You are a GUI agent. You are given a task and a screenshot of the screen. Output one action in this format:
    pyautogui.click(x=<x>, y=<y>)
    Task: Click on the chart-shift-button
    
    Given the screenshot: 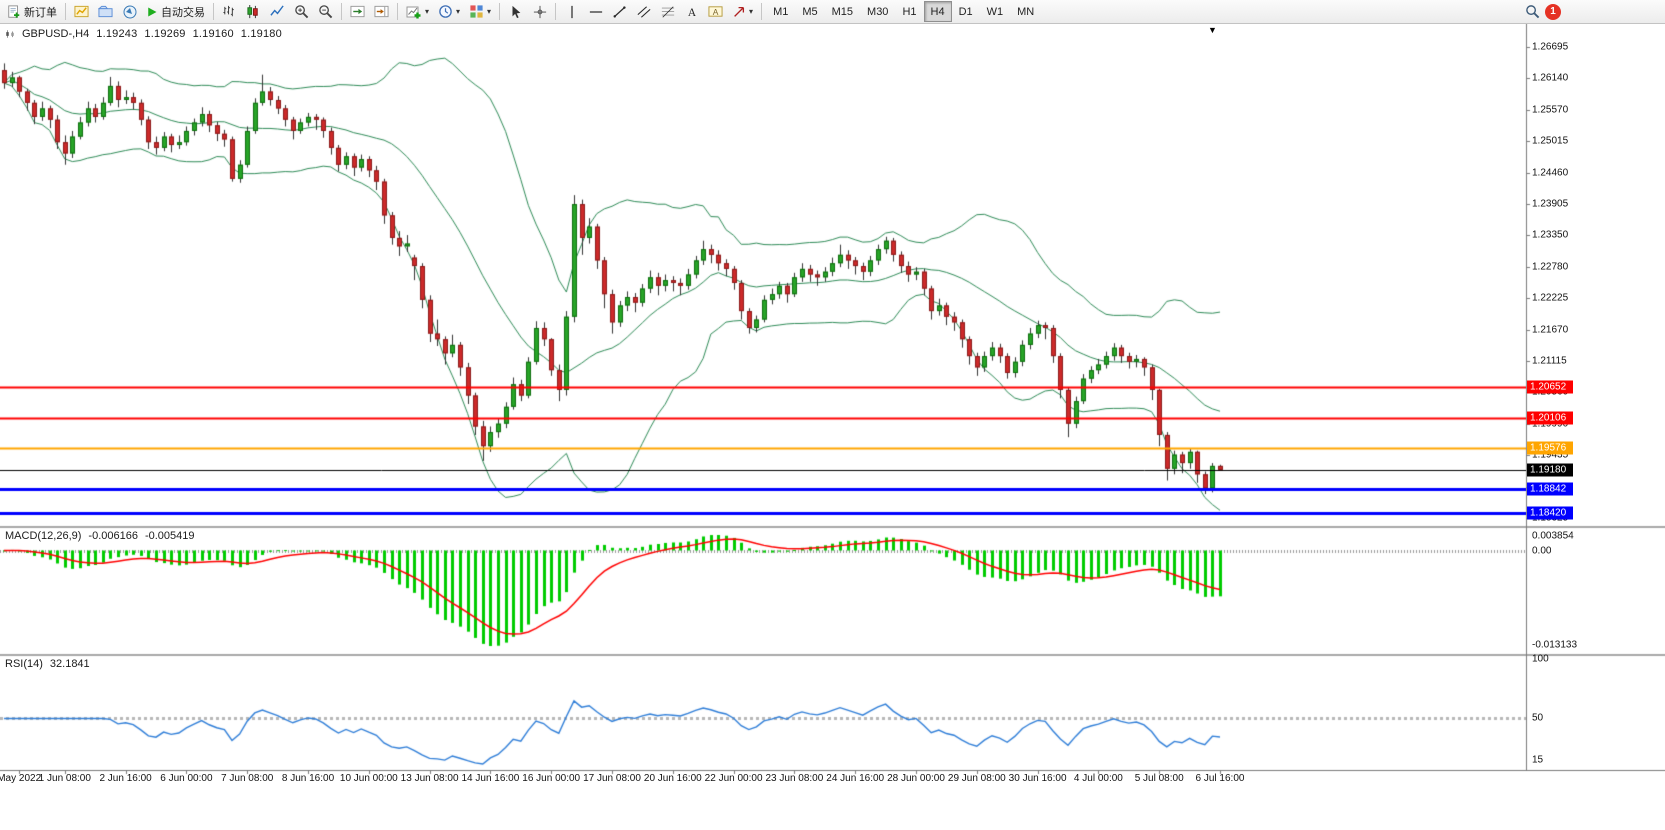 What is the action you would take?
    pyautogui.click(x=381, y=11)
    